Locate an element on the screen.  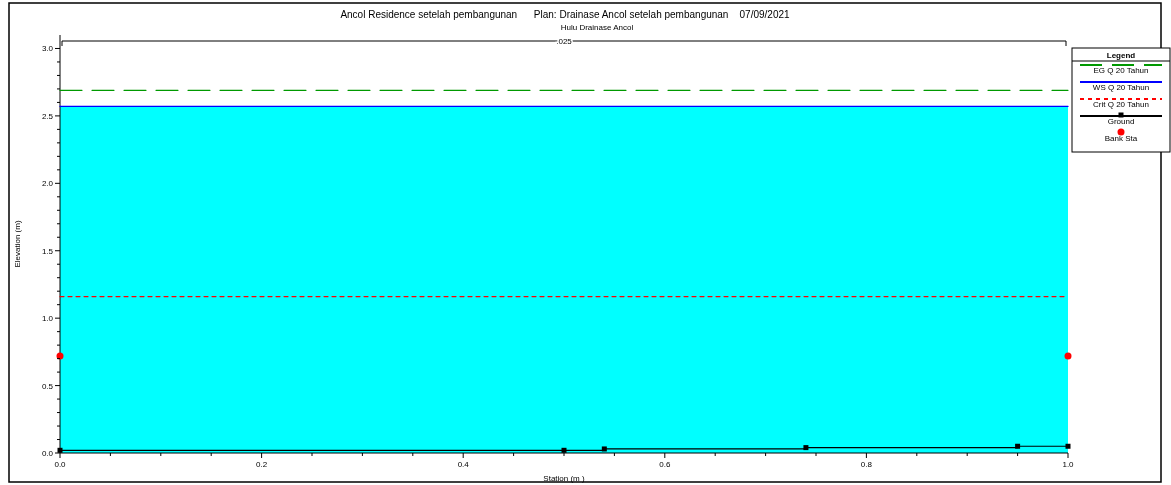
legend-title: Legend is located at coordinates (1121, 55).